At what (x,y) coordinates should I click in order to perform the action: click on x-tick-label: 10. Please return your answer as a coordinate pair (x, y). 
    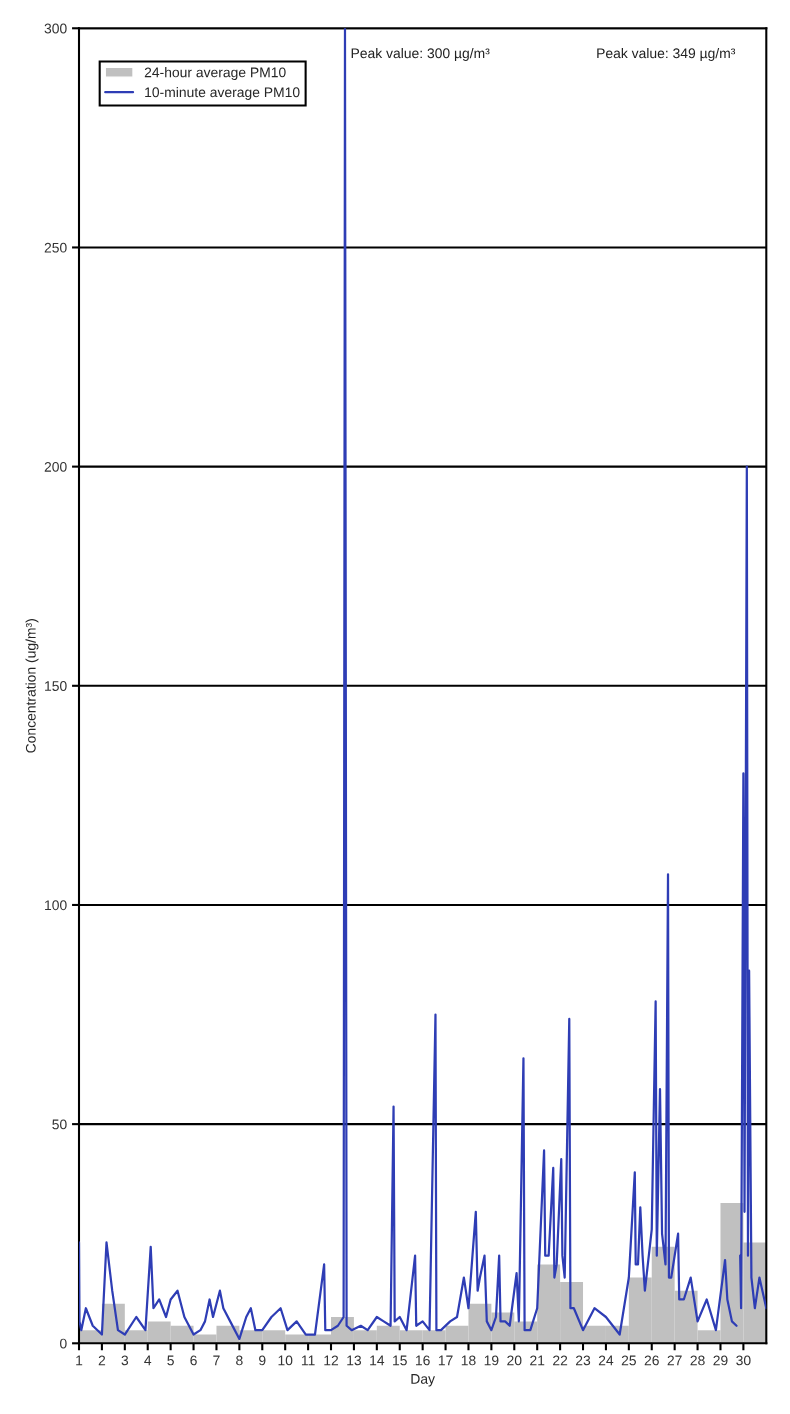
    Looking at the image, I should click on (285, 1360).